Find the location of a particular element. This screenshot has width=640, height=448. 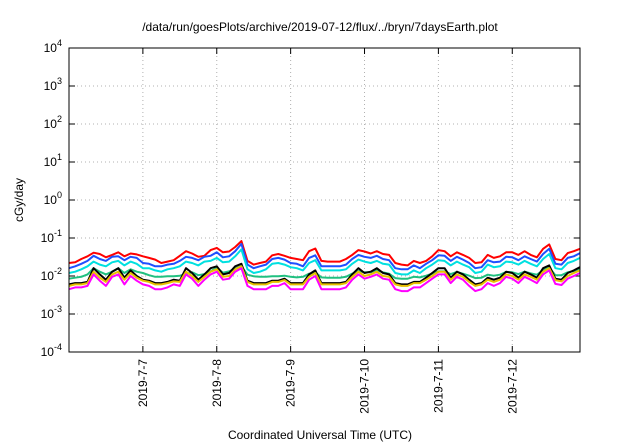

x-tick-label: 2019-7-8 is located at coordinates (217, 383).